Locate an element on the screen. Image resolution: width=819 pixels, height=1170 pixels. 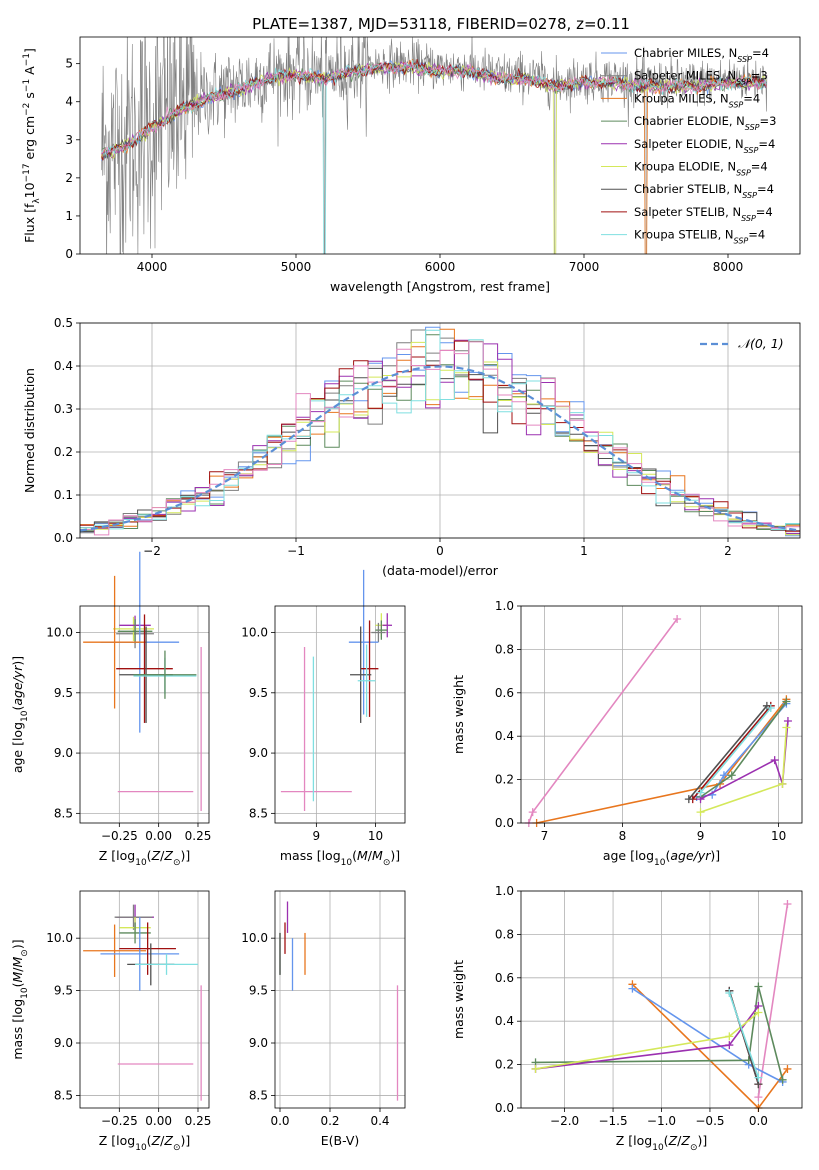
label-part: Z is located at coordinates (156, 1140).